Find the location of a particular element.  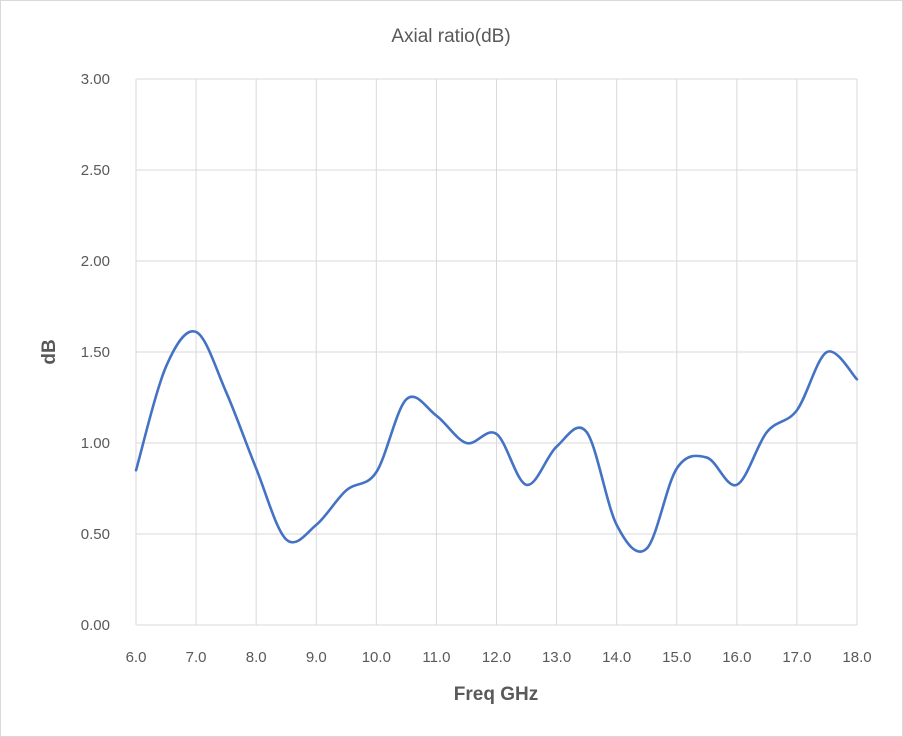

y-tick-label: 1.00 is located at coordinates (95, 443).